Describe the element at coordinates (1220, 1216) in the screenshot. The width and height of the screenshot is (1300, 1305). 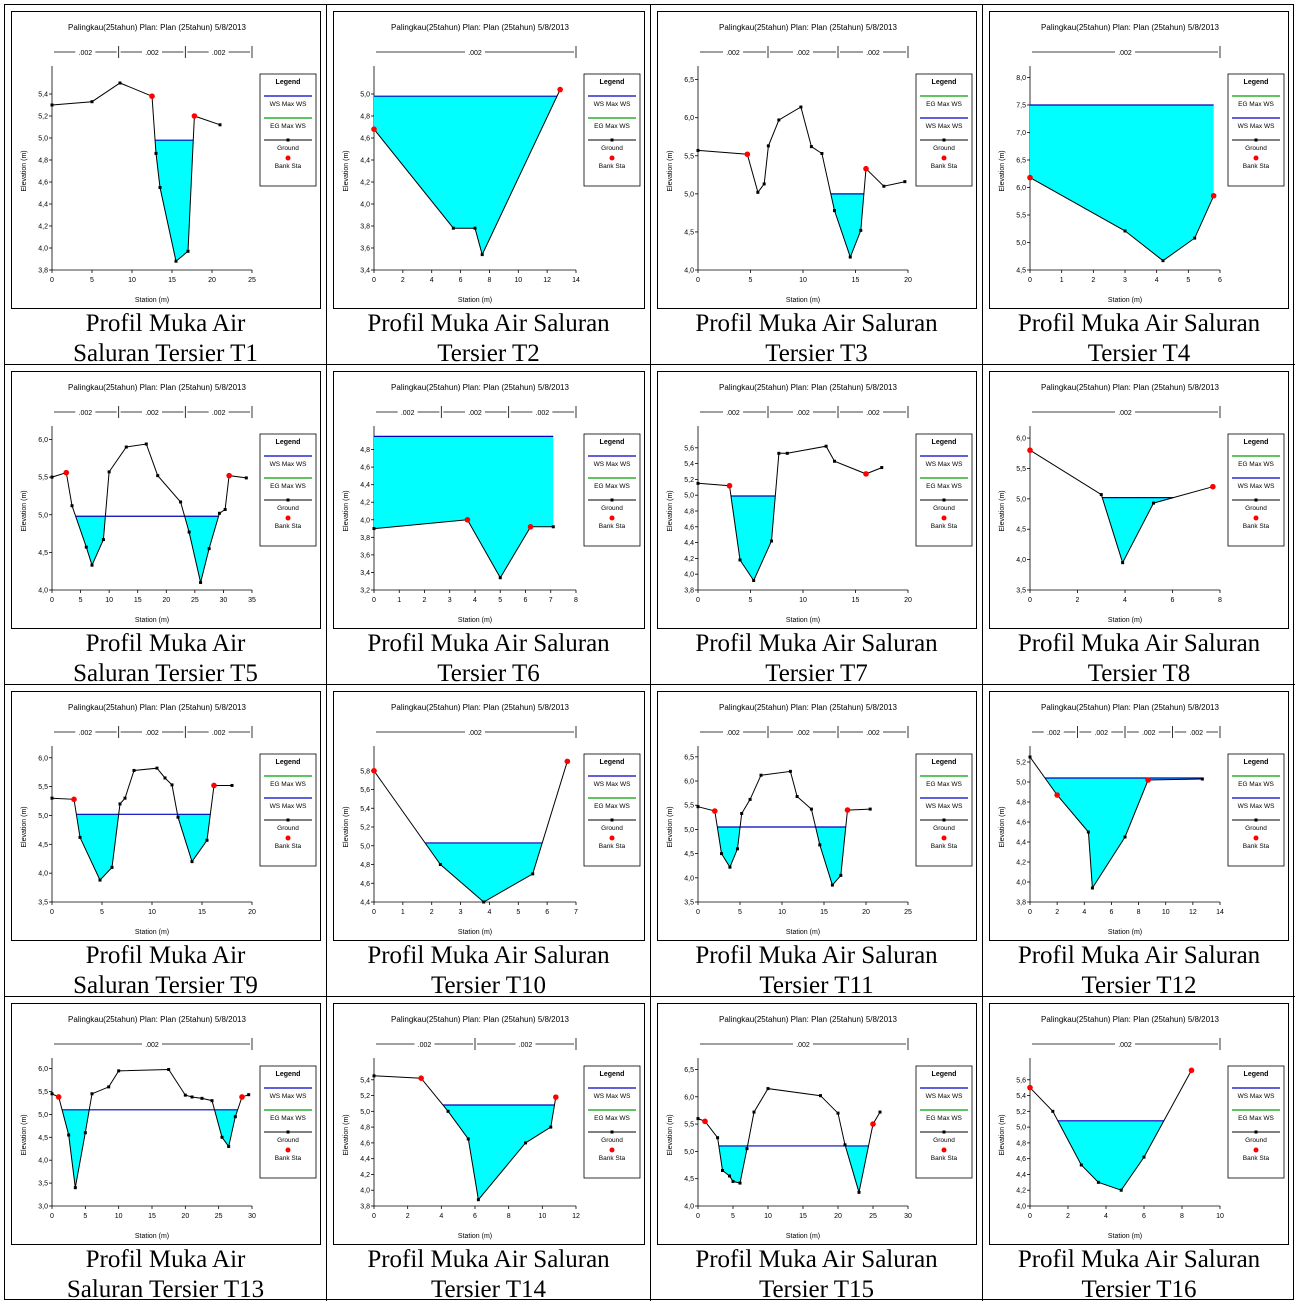
I see `x-tick-label: 10` at that location.